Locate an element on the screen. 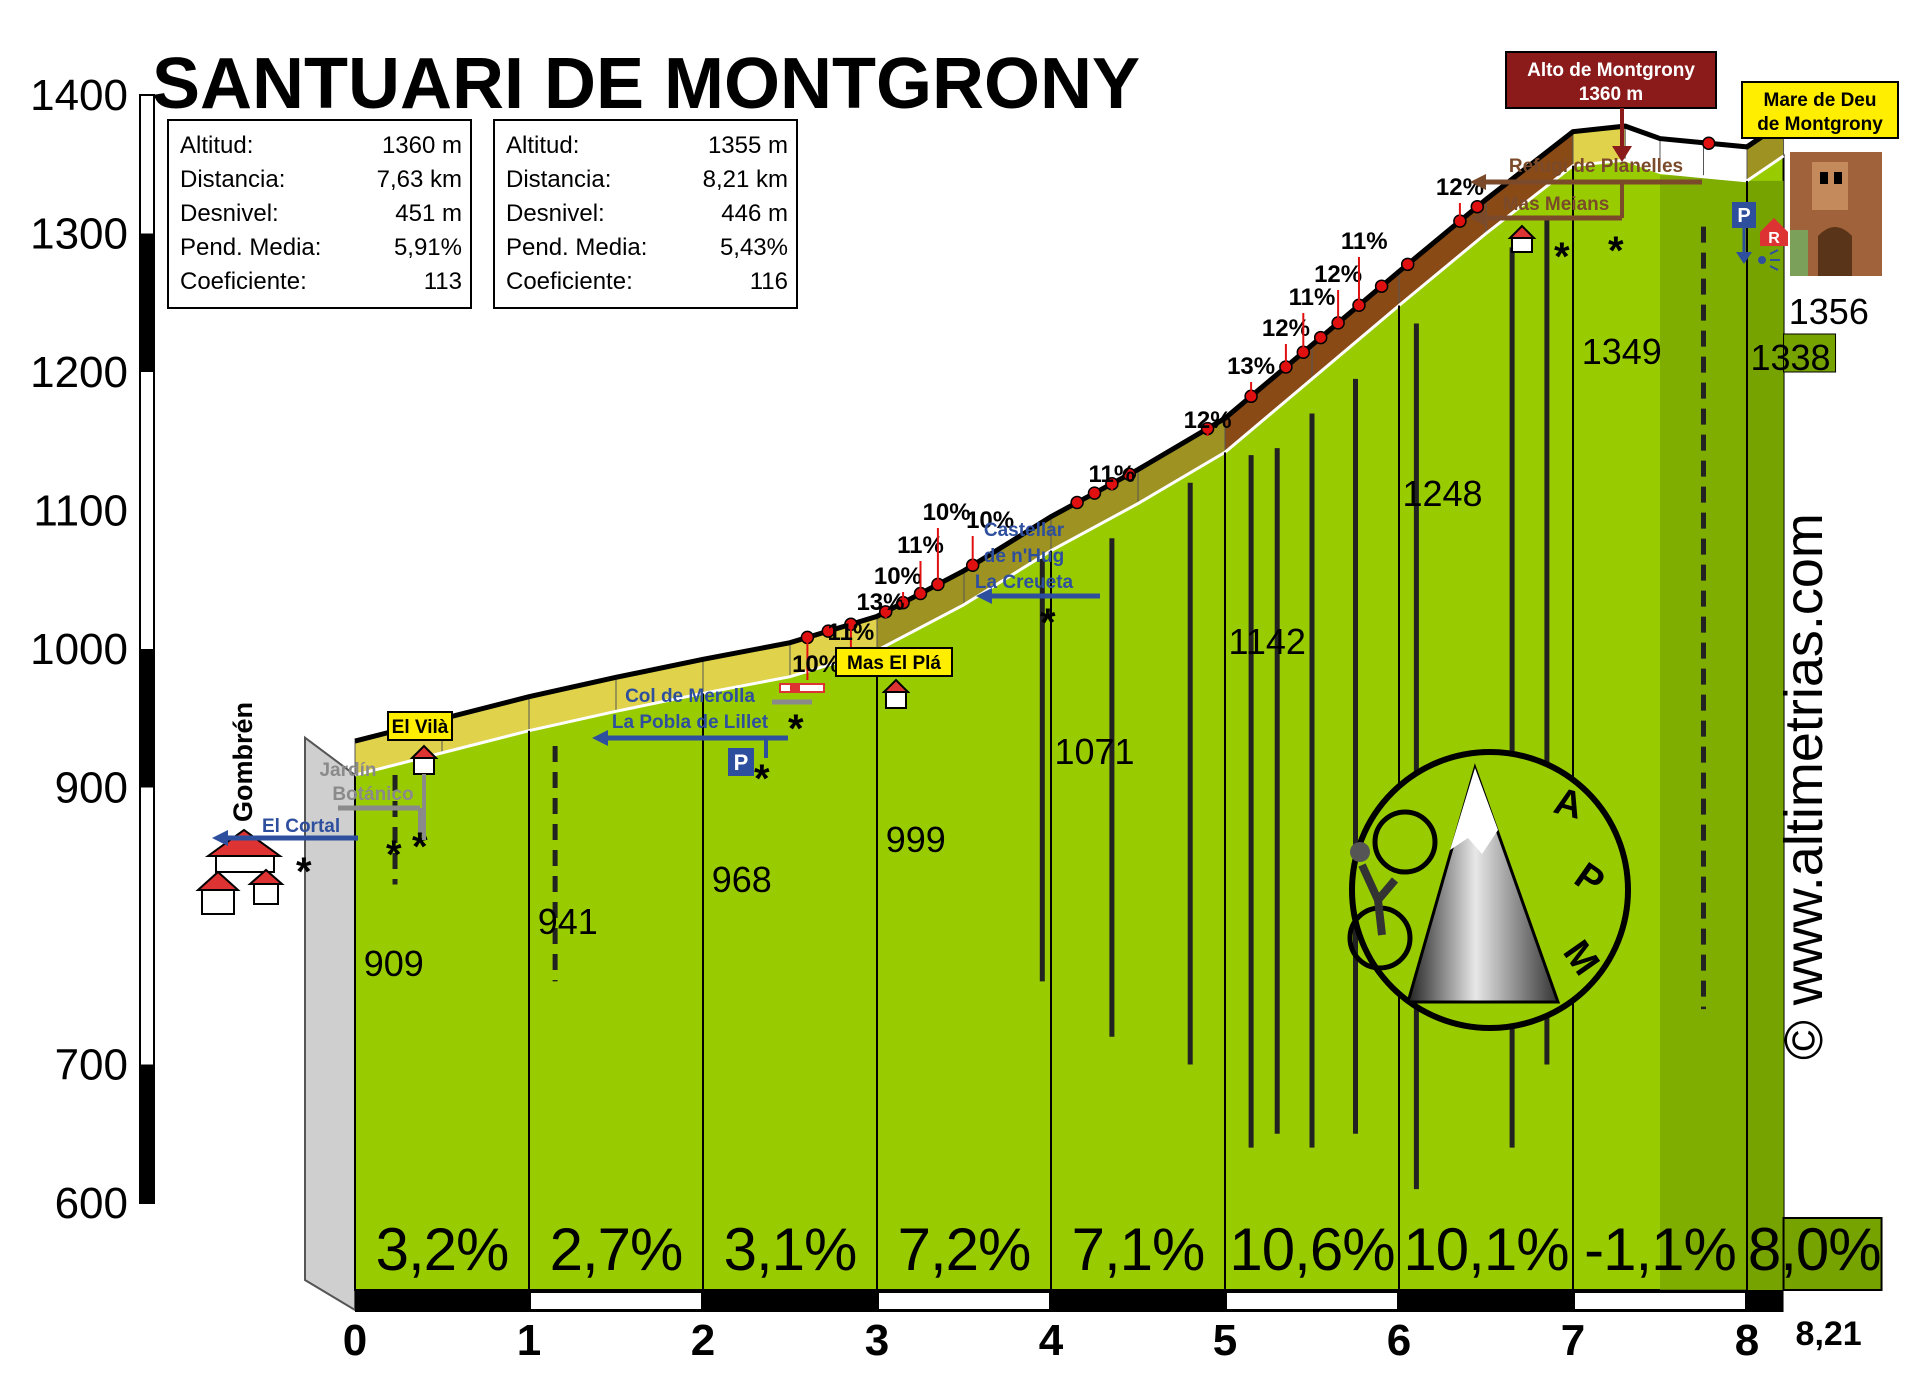 This screenshot has width=1920, height=1390. fountain-icon is located at coordinates (1769, 260).